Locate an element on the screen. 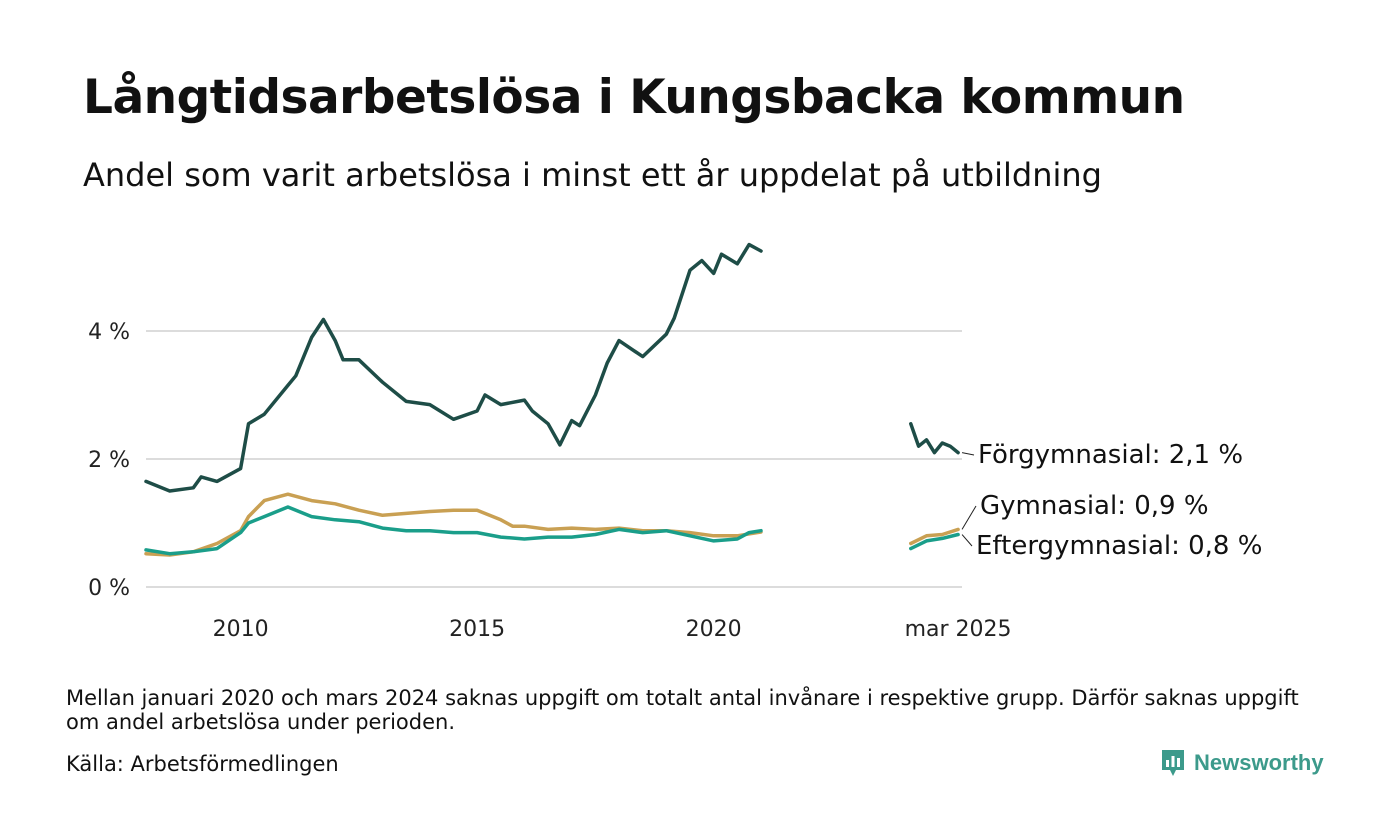 The height and width of the screenshot is (840, 1400). x-tick-label: mar 2025 is located at coordinates (958, 629).